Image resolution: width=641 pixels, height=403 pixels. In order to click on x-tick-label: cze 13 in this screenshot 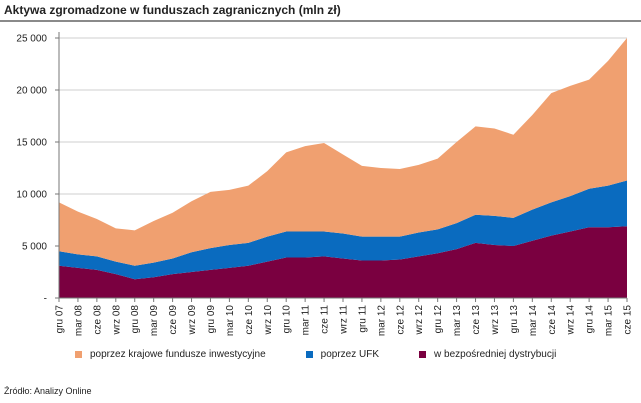, I will do `click(476, 320)`.